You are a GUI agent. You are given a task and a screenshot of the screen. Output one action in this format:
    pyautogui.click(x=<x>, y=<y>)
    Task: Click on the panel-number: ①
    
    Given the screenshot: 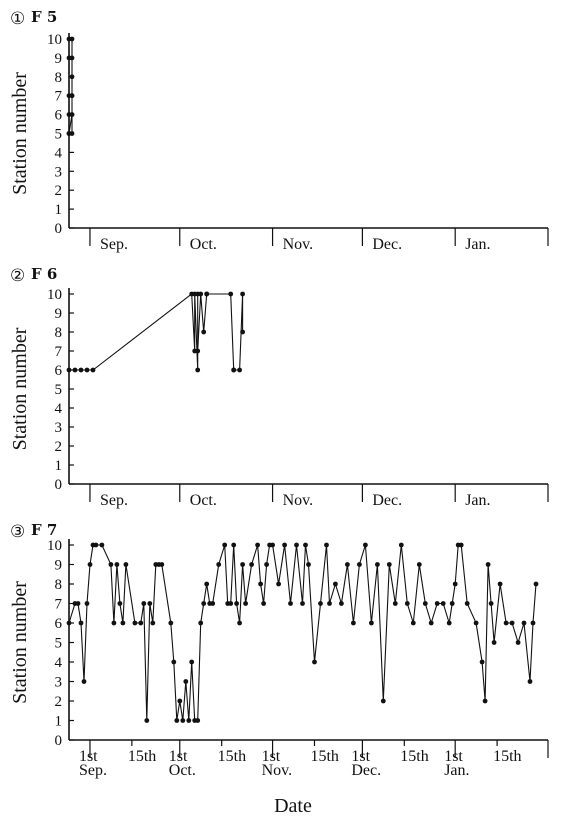 What is the action you would take?
    pyautogui.click(x=17, y=19)
    